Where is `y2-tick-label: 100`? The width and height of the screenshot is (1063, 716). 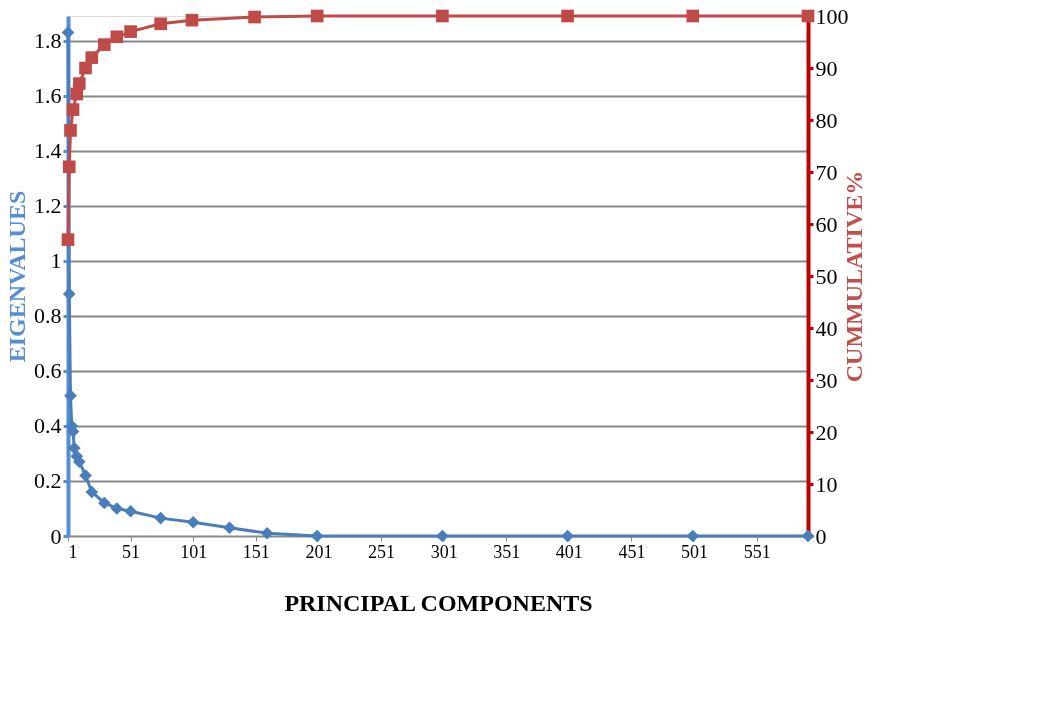 y2-tick-label: 100 is located at coordinates (832, 16).